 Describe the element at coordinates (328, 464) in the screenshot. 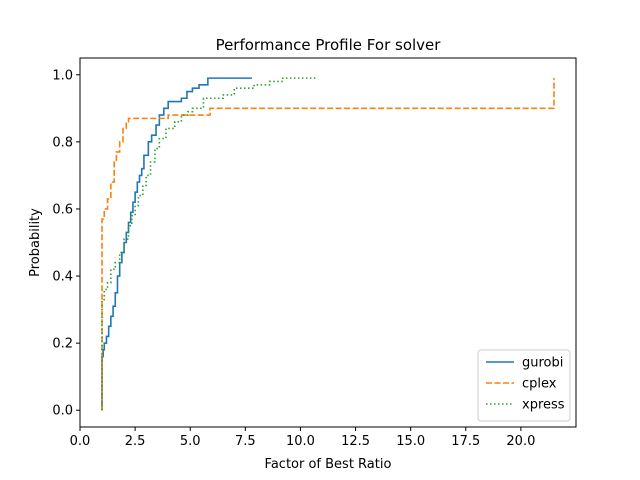

I see `x-axis-label: Factor of Best Ratio` at that location.